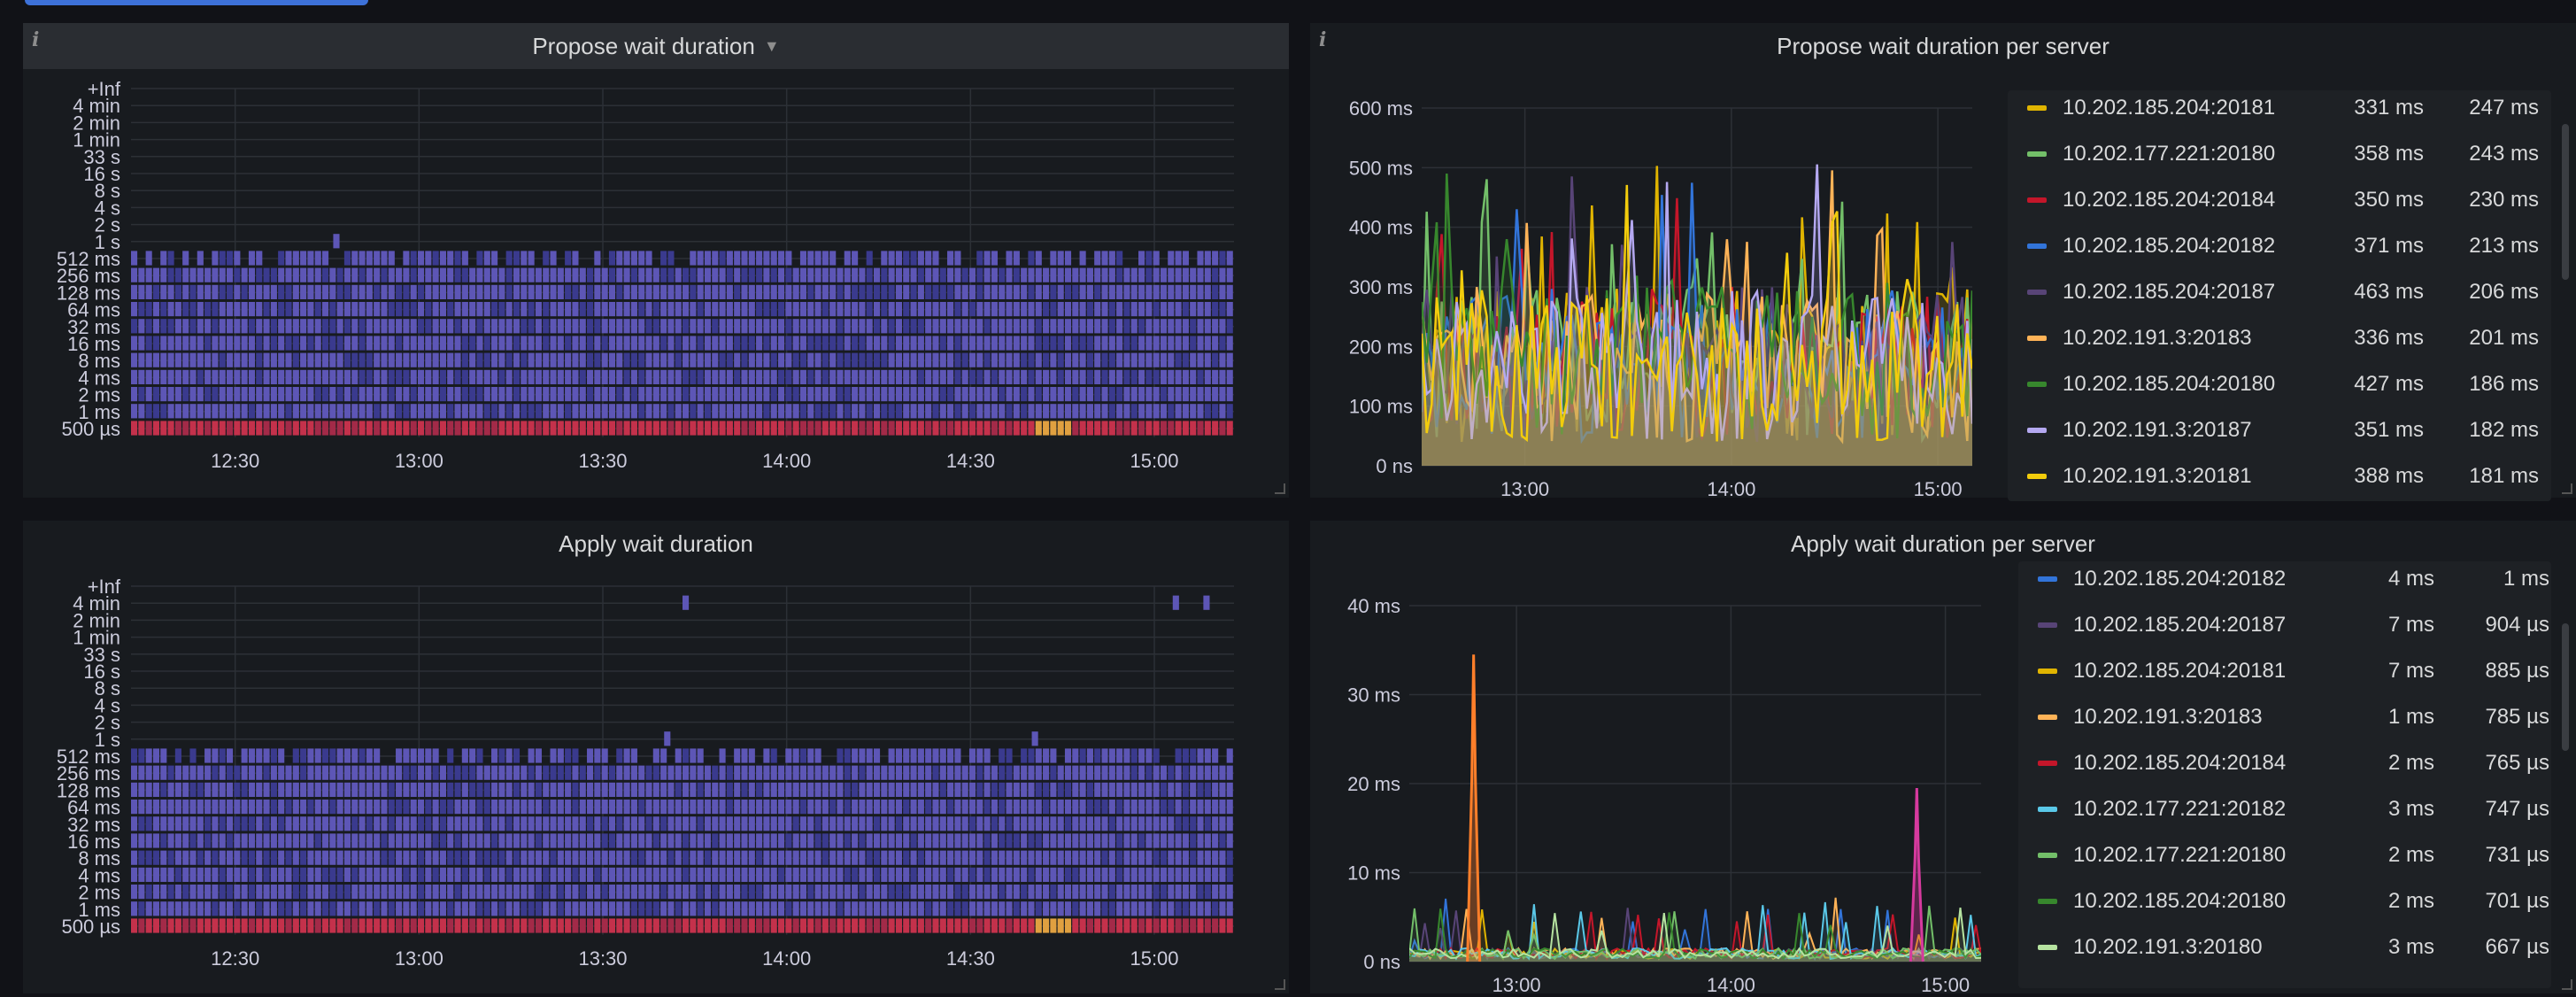  I want to click on legend-item: 10.202.185.204:20187 7 ms 904 µs, so click(2284, 625).